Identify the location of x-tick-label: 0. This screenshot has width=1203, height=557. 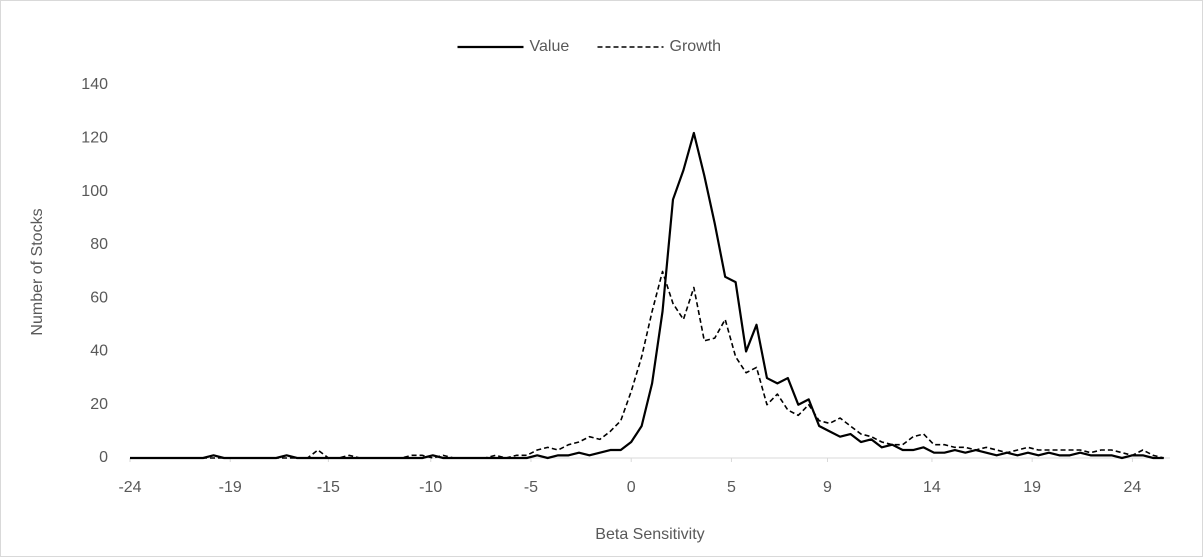
(631, 487).